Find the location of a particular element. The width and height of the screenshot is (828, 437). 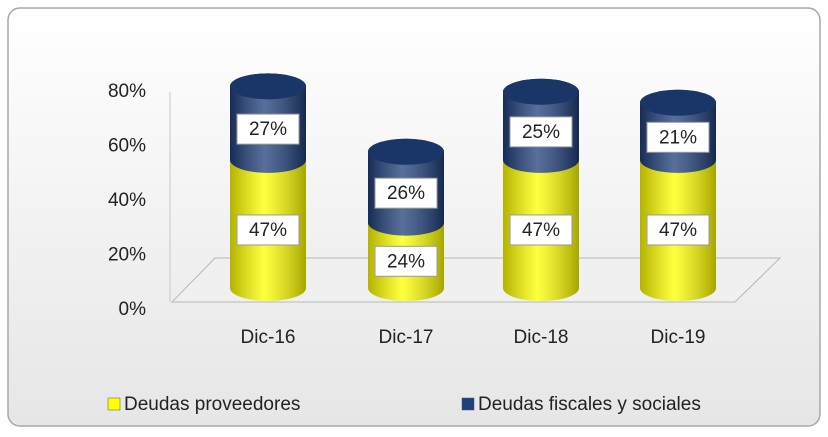

floor is located at coordinates (476, 280).